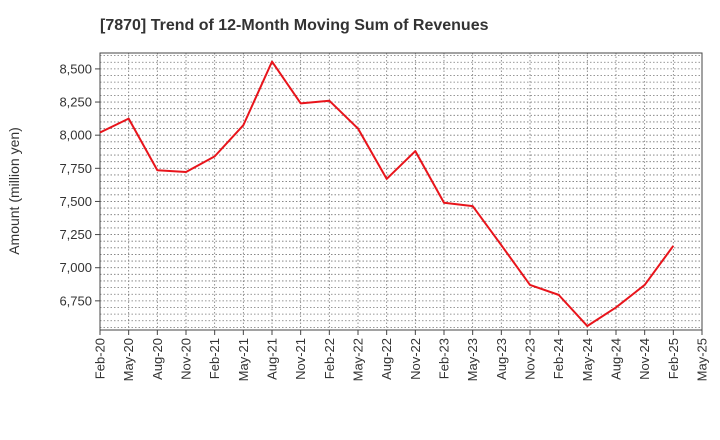 The image size is (720, 440). I want to click on x-tick-label: May-20, so click(128, 359).